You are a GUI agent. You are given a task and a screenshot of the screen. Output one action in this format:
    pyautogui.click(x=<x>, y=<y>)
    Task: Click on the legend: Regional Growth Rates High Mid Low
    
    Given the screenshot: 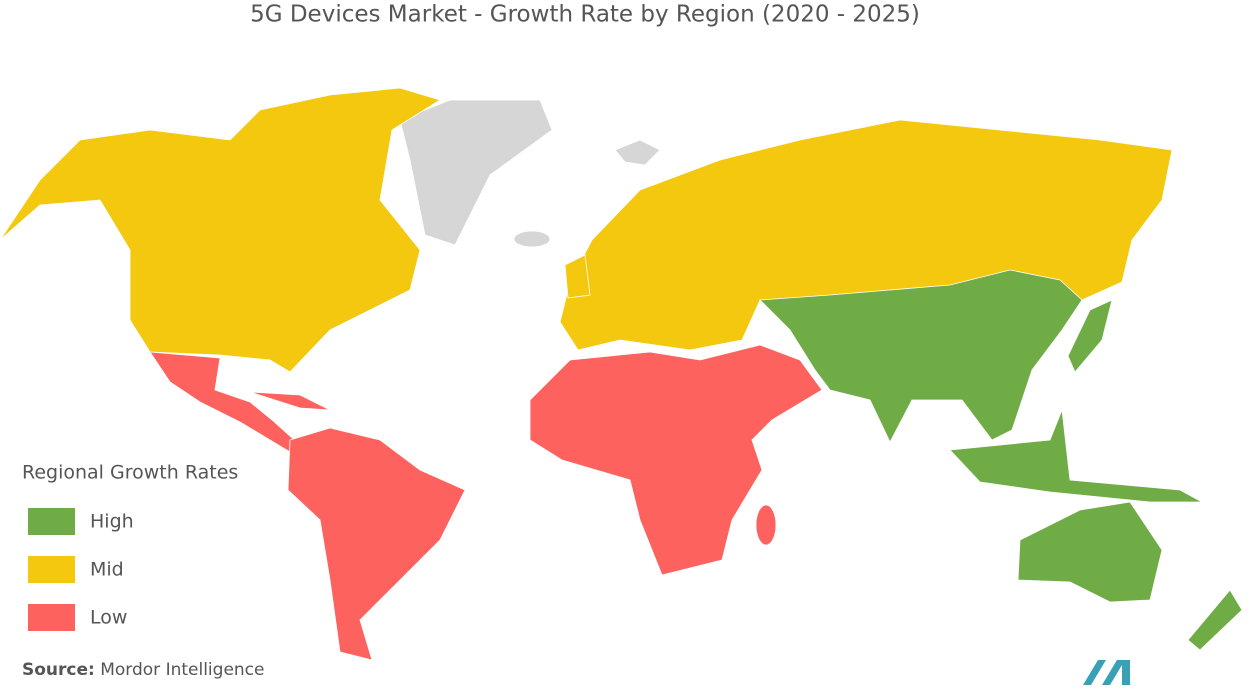 What is the action you would take?
    pyautogui.click(x=130, y=546)
    